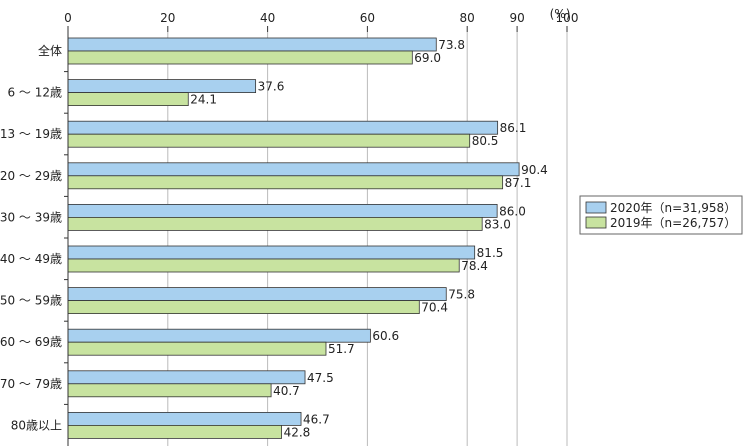 Image resolution: width=746 pixels, height=446 pixels. I want to click on x-tick-label: 20, so click(167, 18).